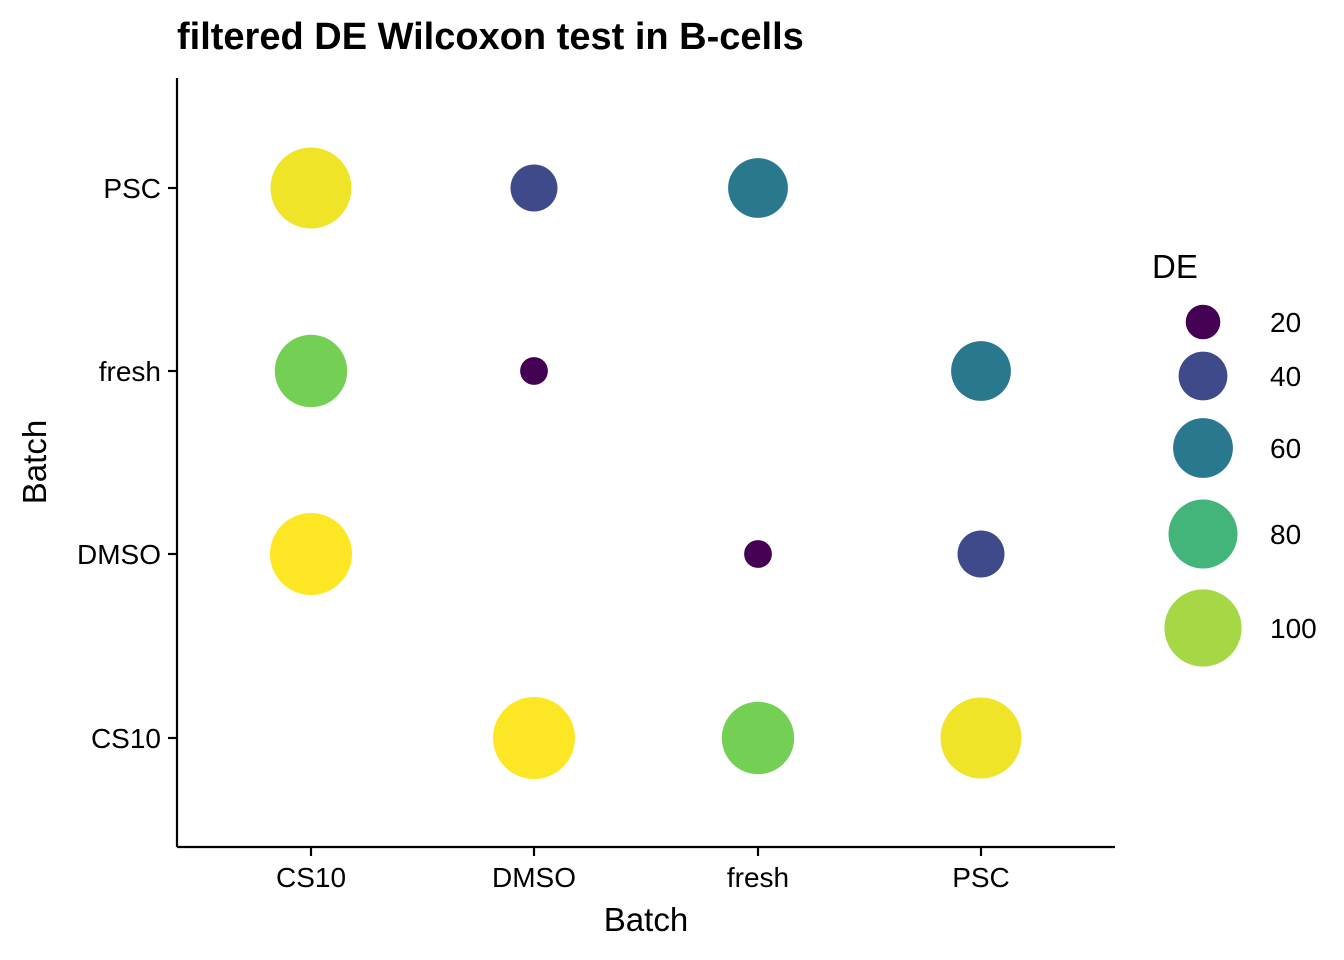  I want to click on legend-title: DE, so click(1175, 266).